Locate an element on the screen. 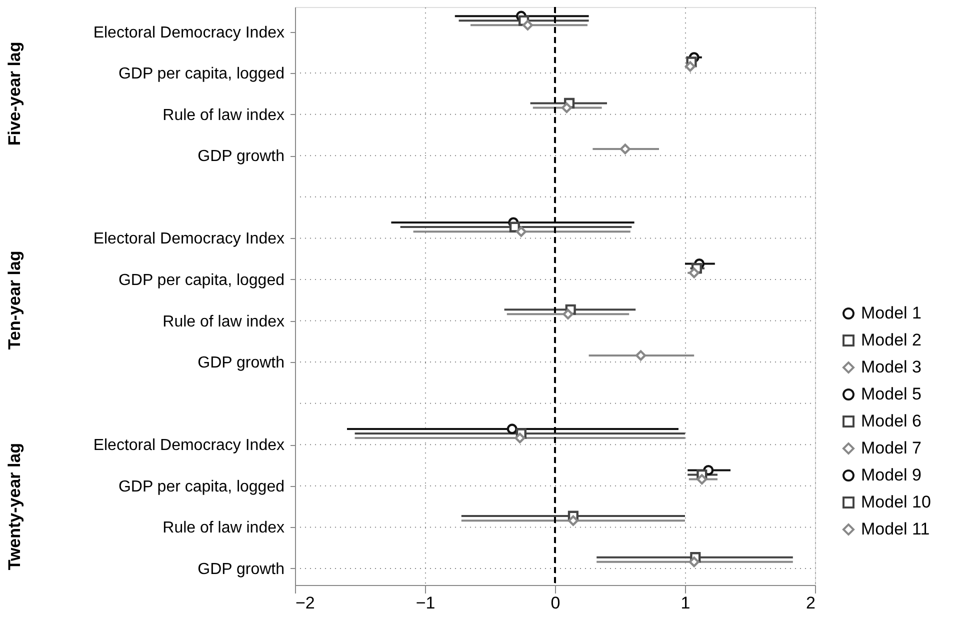 Image resolution: width=956 pixels, height=627 pixels. legend-label: Model 6 is located at coordinates (891, 421).